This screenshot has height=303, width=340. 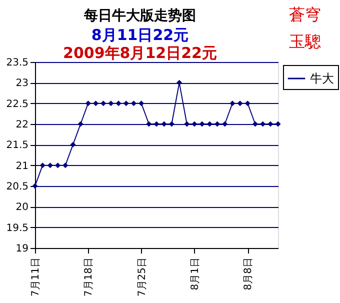 What do you see at coordinates (305, 41) in the screenshot?
I see `text: 玉驄` at bounding box center [305, 41].